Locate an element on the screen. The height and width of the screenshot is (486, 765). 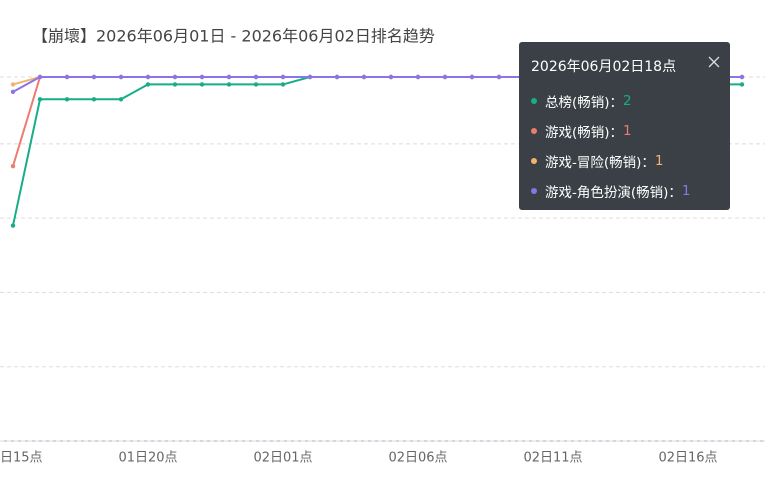
series-name: 总榜(畅销) is located at coordinates (584, 101).